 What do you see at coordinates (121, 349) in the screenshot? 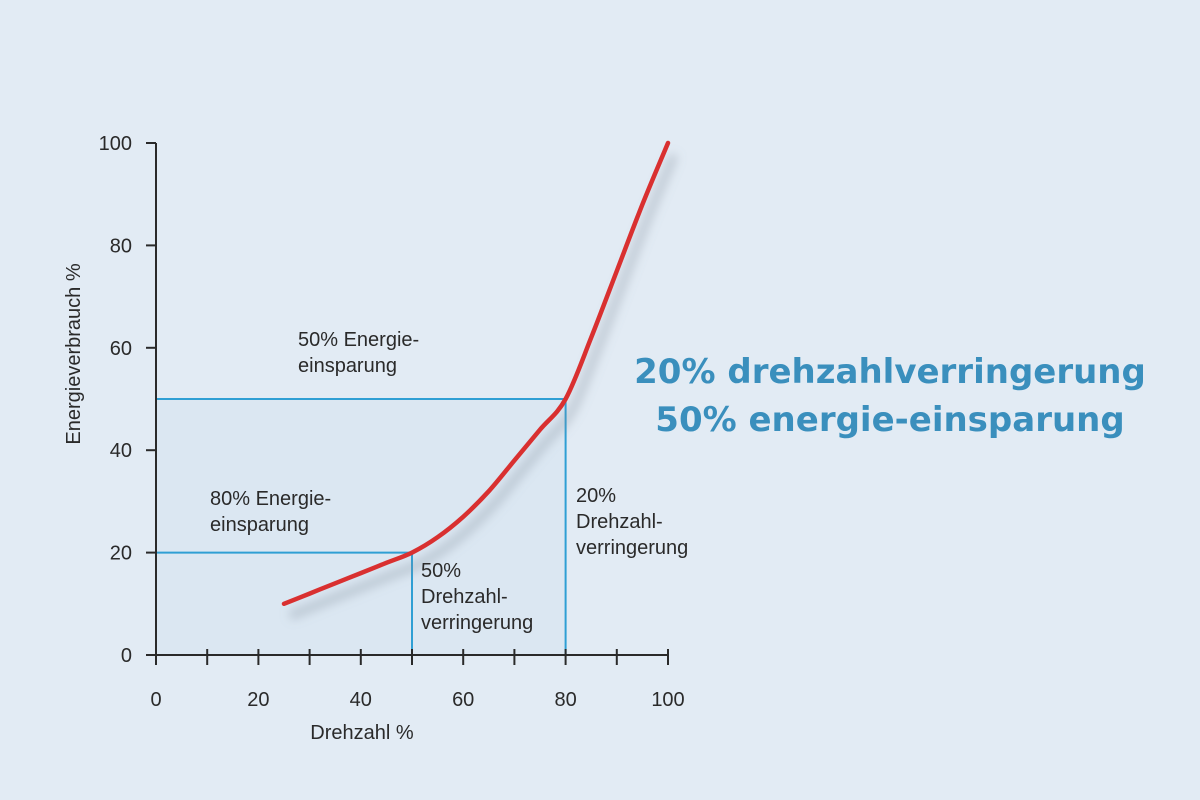
I see `y-tick-label-60: 60` at bounding box center [121, 349].